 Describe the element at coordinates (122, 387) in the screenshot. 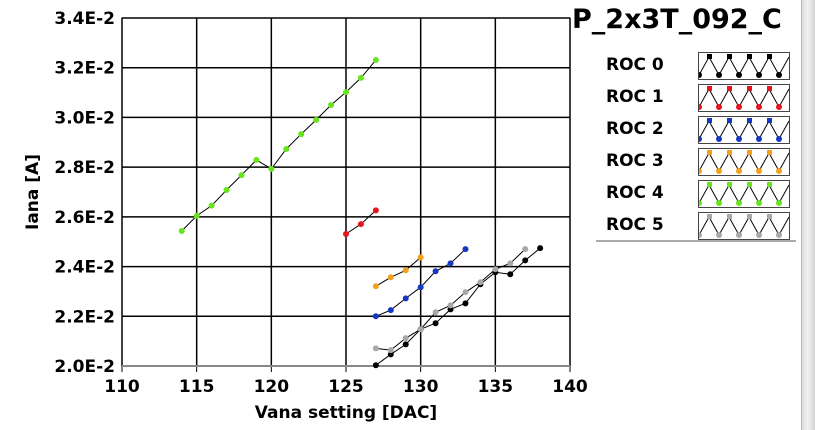

I see `x-tick-label: 110` at that location.